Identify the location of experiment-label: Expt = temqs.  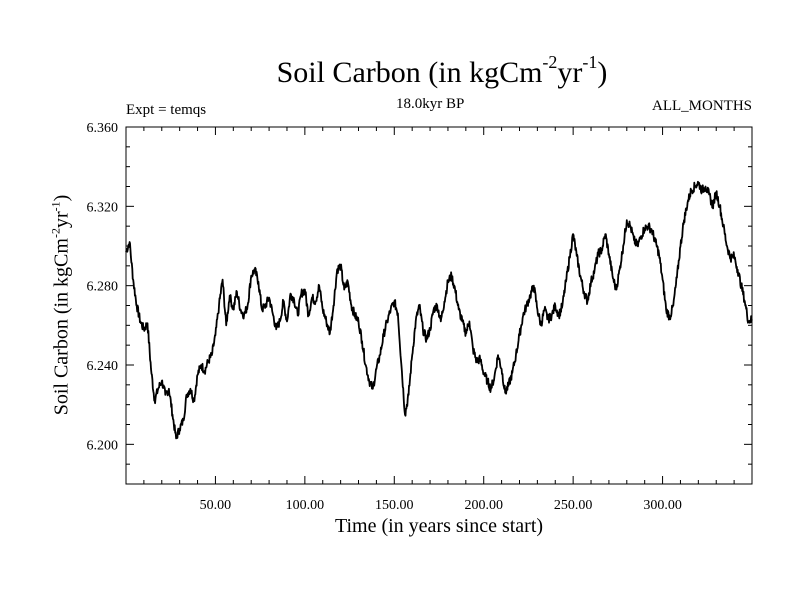
(166, 110).